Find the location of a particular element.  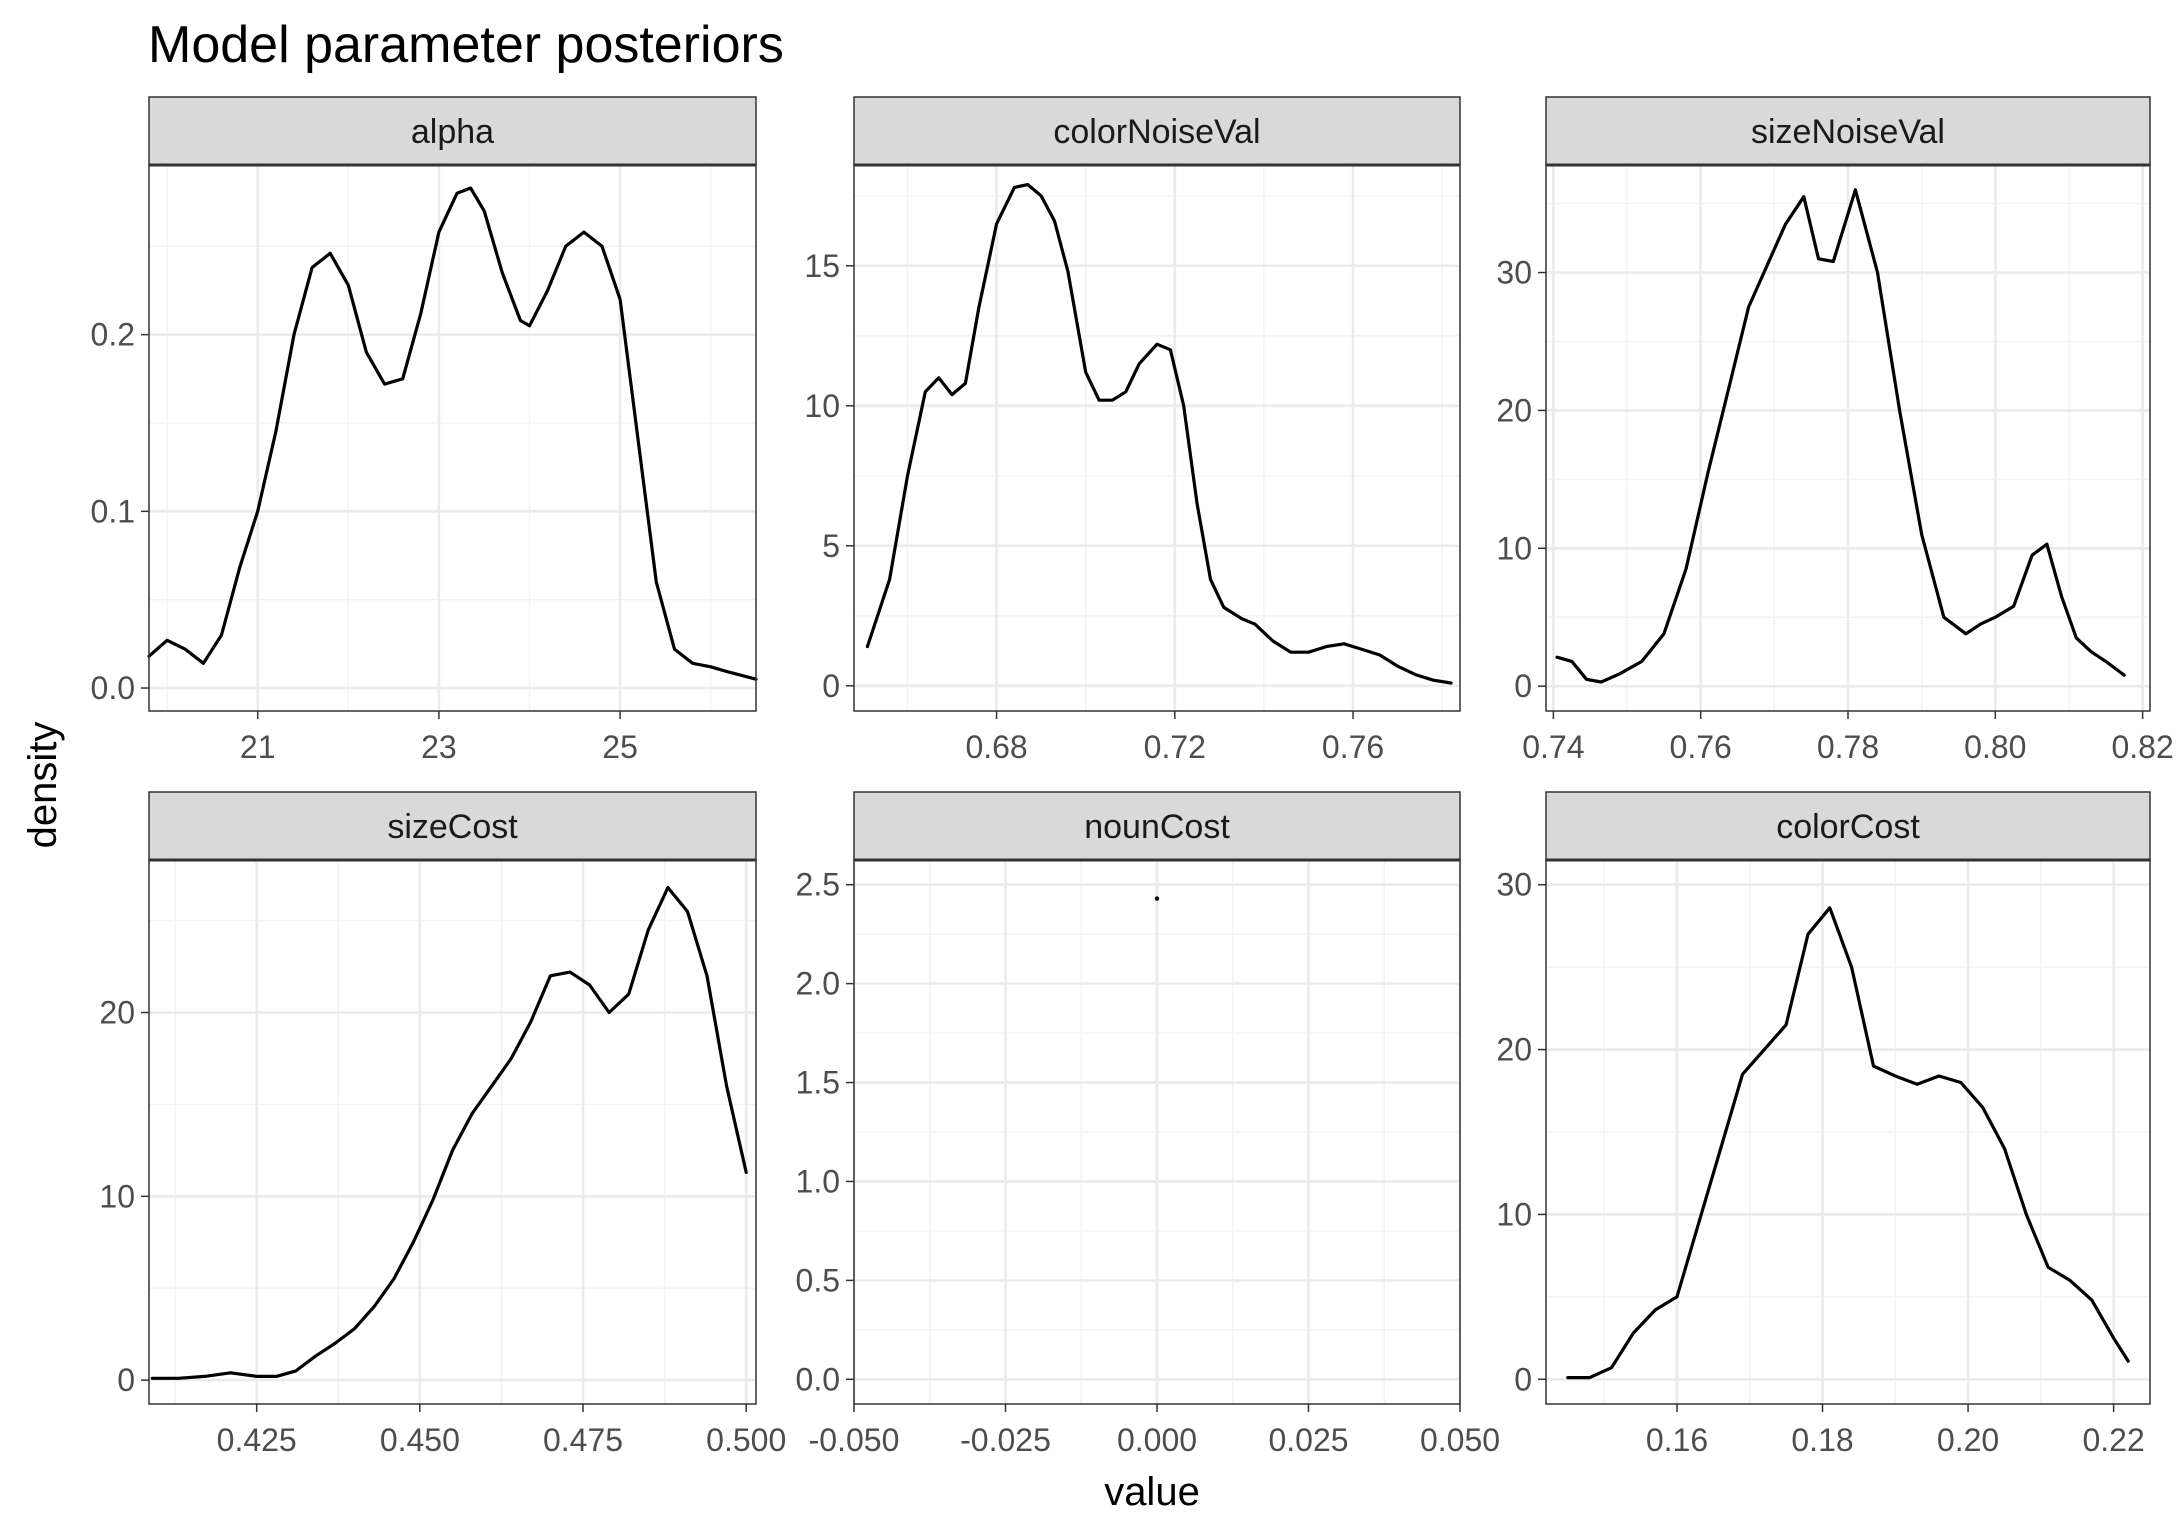

density-point-nounCost is located at coordinates (1157, 898).